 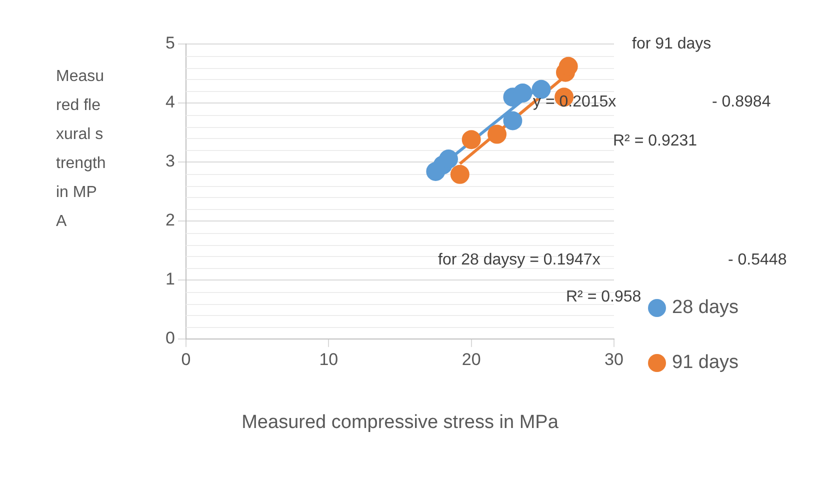 What do you see at coordinates (170, 161) in the screenshot?
I see `y-tick-label: 3` at bounding box center [170, 161].